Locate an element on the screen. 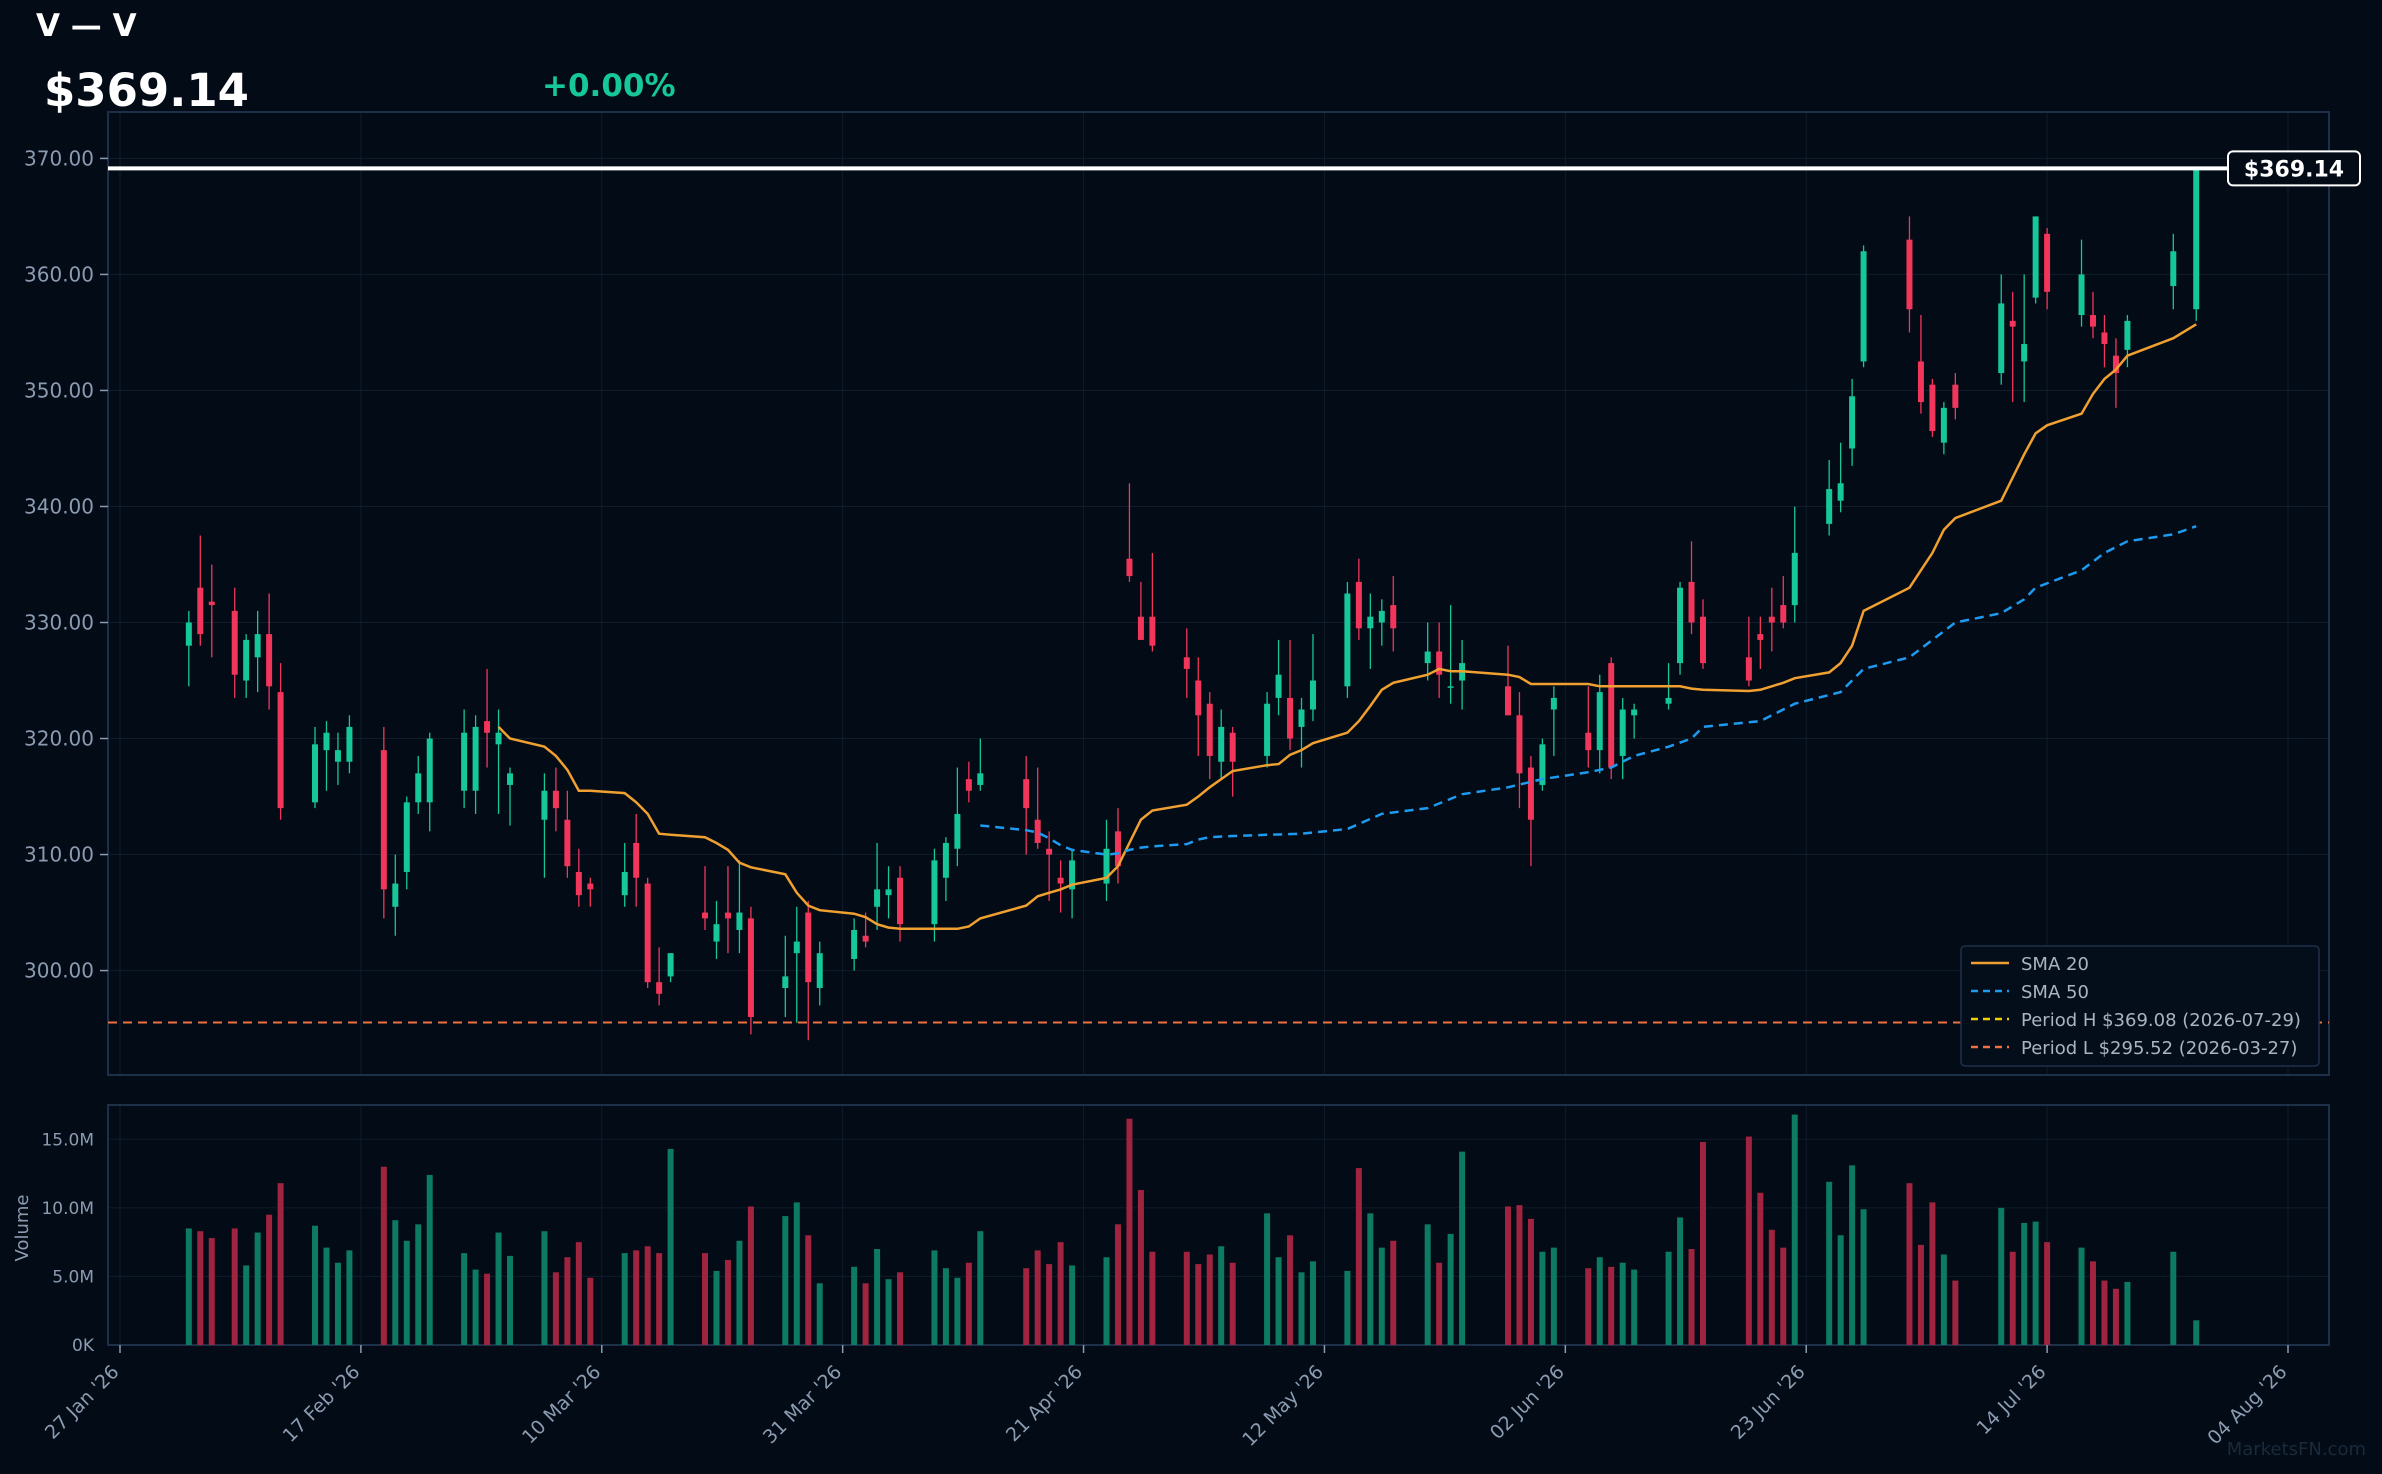 The width and height of the screenshot is (2382, 1474). legend-box is located at coordinates (2140, 1006).